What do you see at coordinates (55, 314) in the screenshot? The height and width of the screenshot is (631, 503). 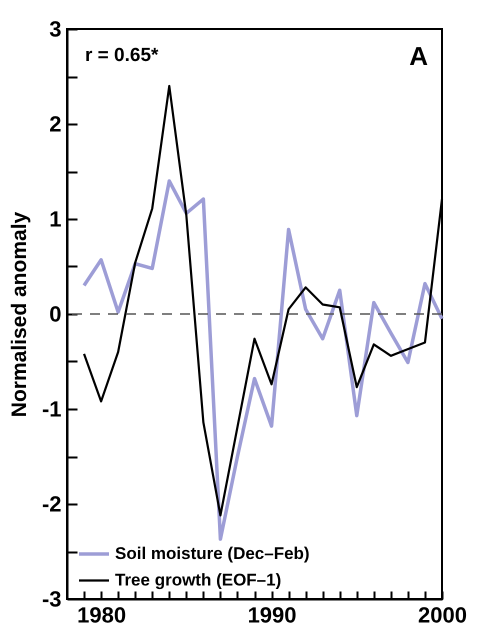 I see `y-tick-label: 0` at bounding box center [55, 314].